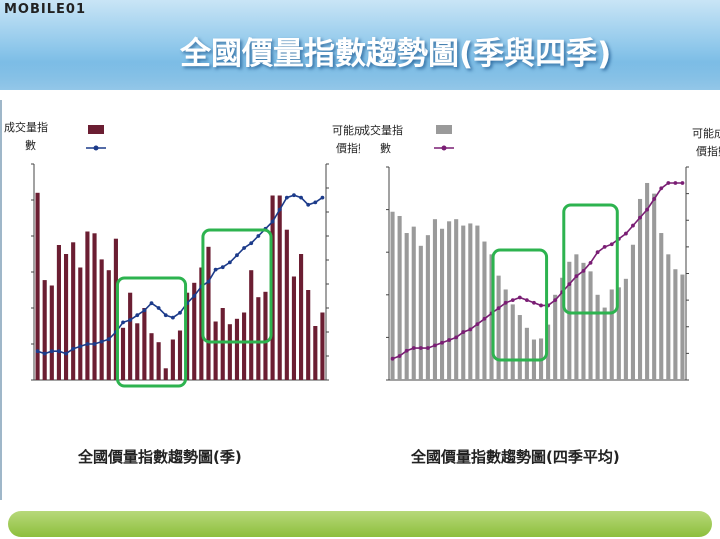 The image size is (720, 539). I want to click on left-axis-label: 成交量指, so click(26, 127).